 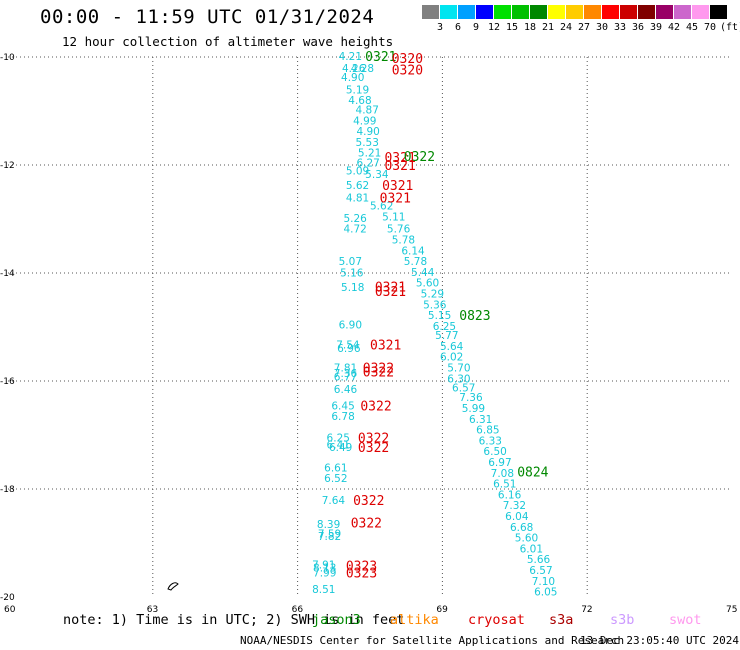 What do you see at coordinates (435, 305) in the screenshot?
I see `wave-height-reading: 5.36` at bounding box center [435, 305].